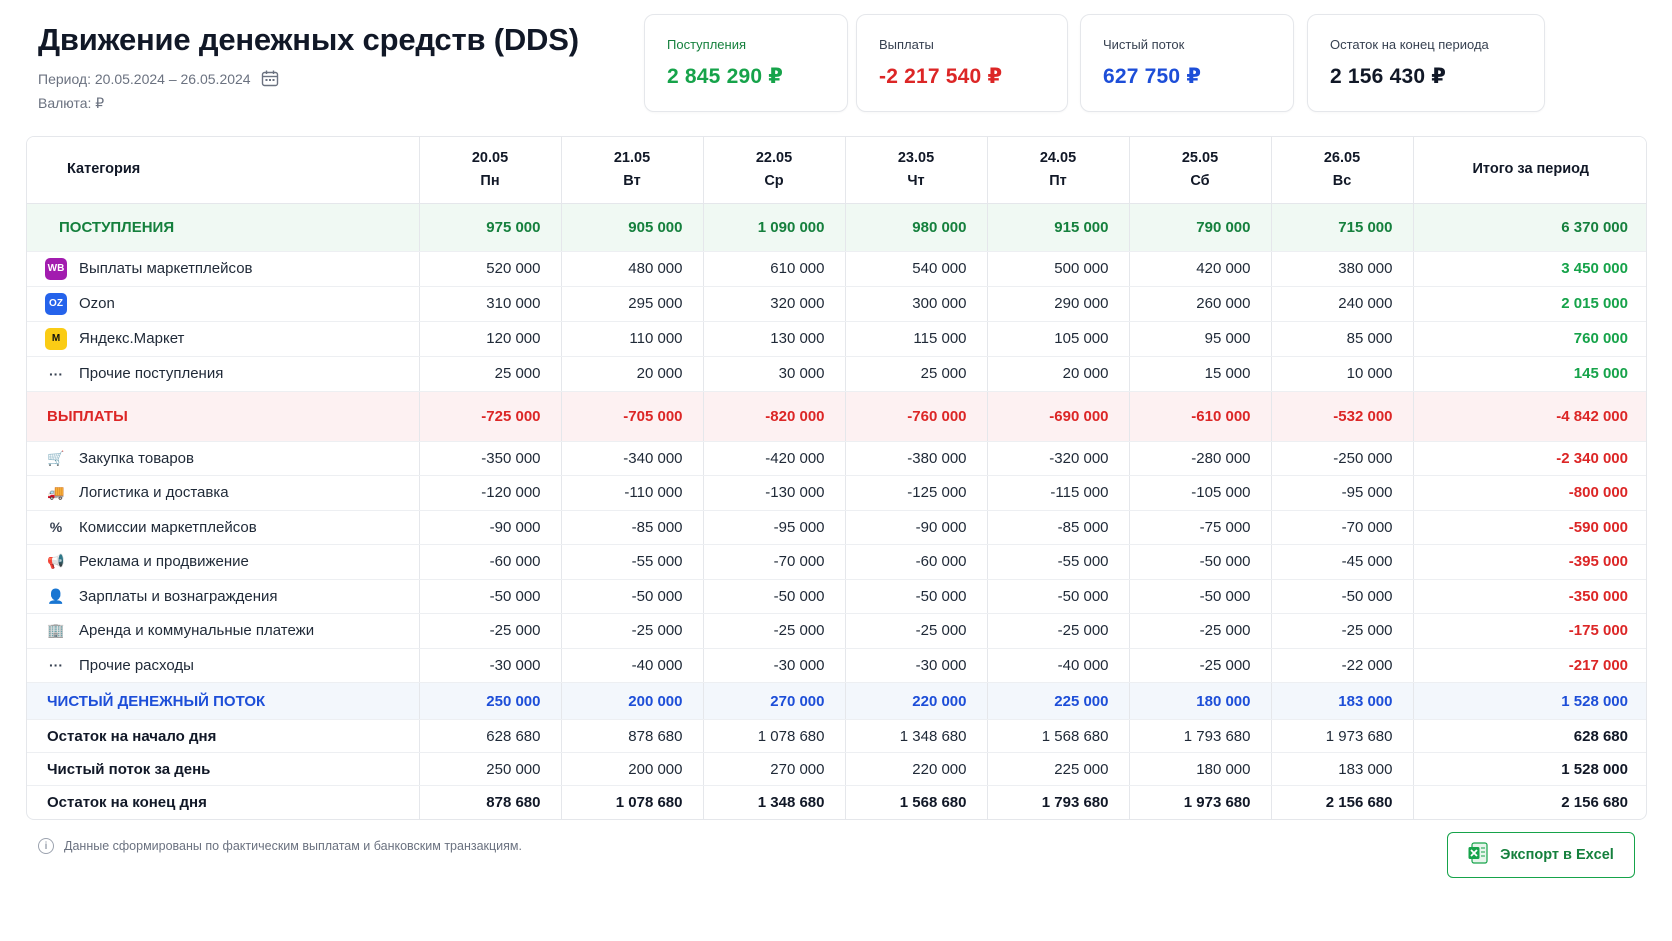 The width and height of the screenshot is (1672, 941). What do you see at coordinates (136, 458) in the screenshot?
I see `row-label: Закупка товаров` at bounding box center [136, 458].